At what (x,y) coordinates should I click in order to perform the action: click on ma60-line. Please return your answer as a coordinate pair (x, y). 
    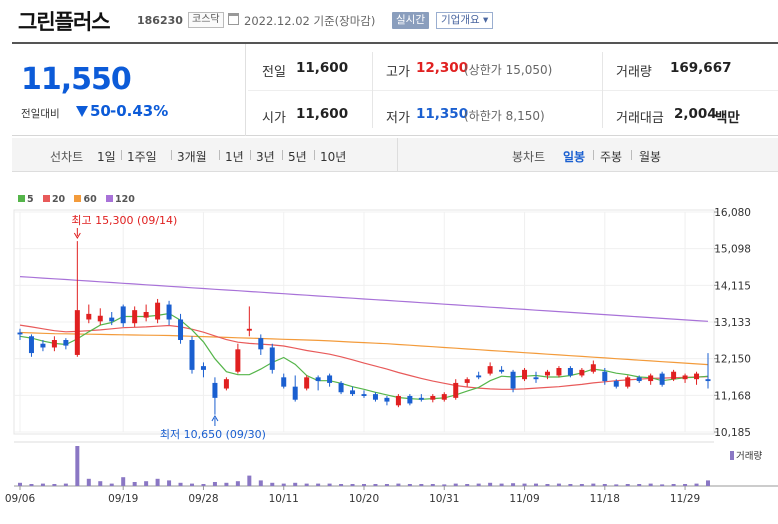
    Looking at the image, I should click on (364, 348).